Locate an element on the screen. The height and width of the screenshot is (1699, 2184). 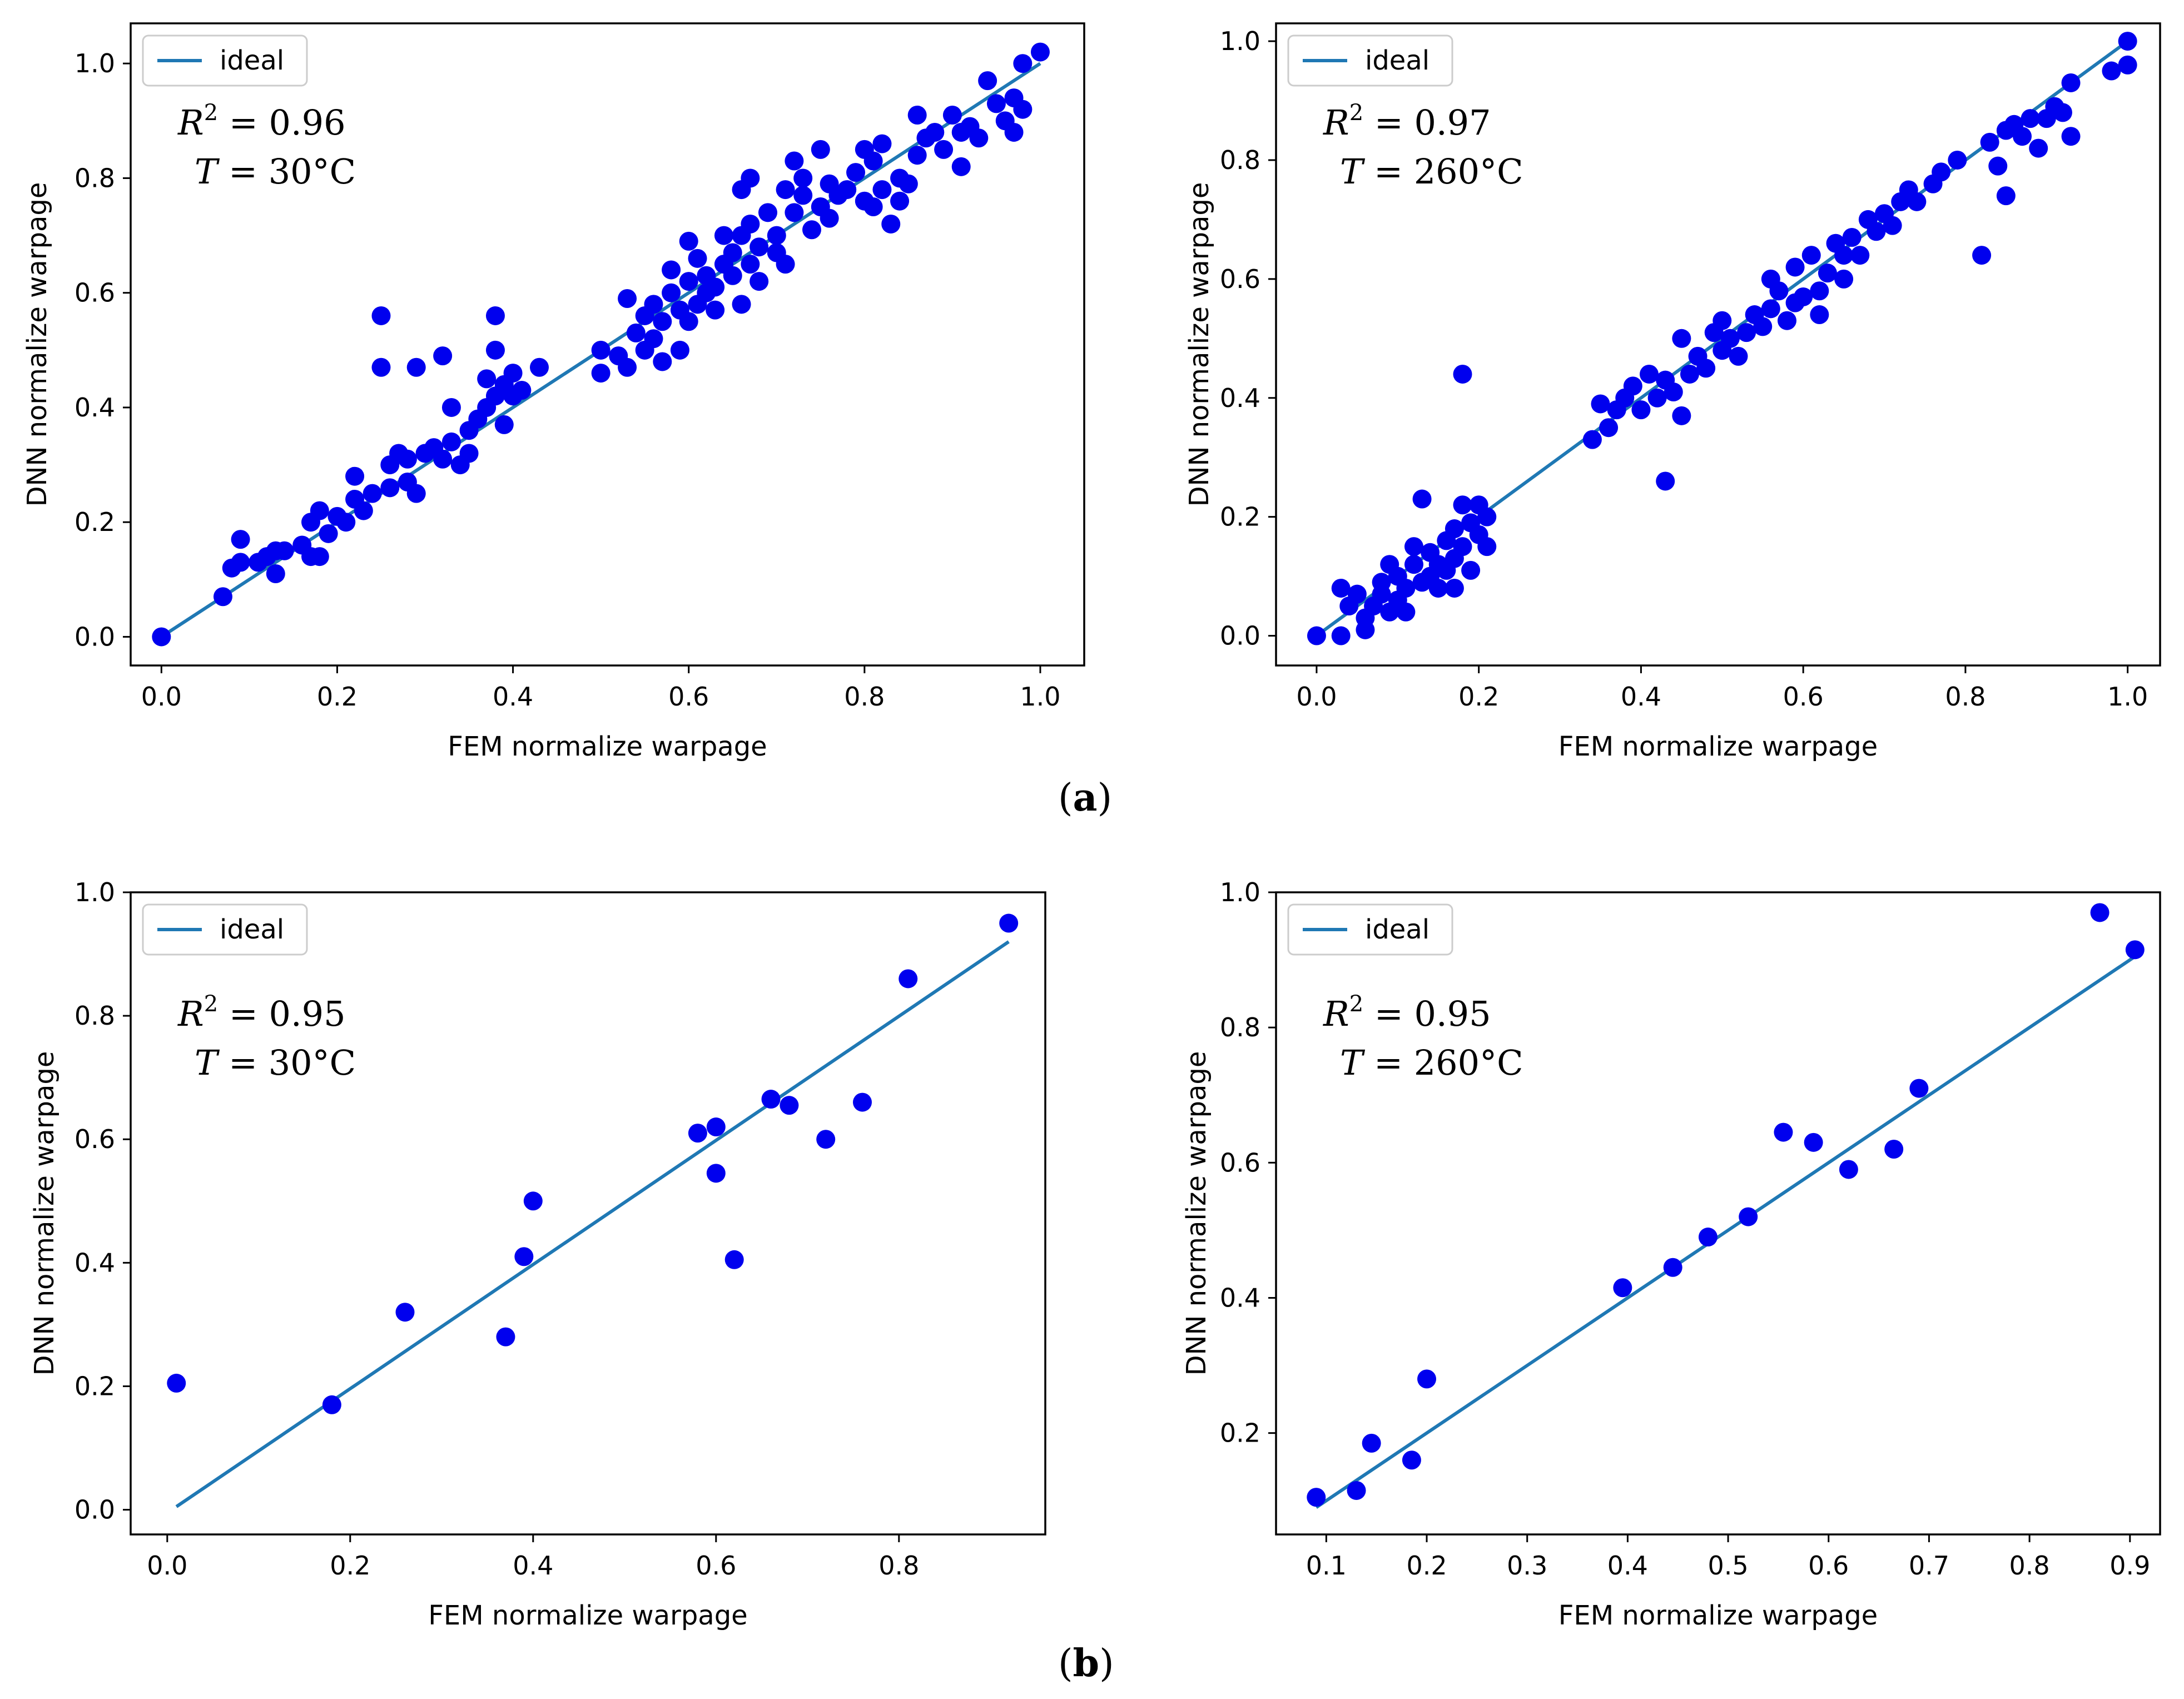
ideal-line is located at coordinates (1728, 1230).